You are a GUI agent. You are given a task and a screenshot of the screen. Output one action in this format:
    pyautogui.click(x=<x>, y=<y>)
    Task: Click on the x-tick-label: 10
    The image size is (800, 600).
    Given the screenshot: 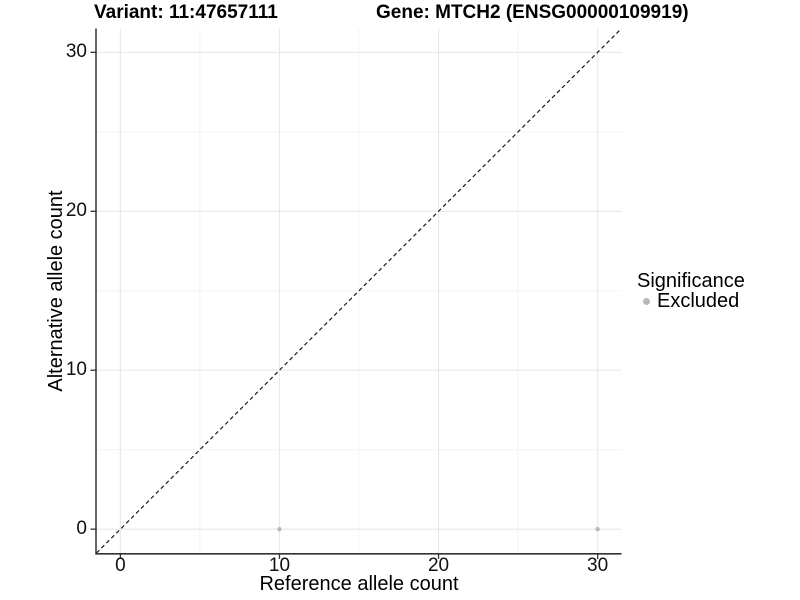 What is the action you would take?
    pyautogui.click(x=279, y=565)
    